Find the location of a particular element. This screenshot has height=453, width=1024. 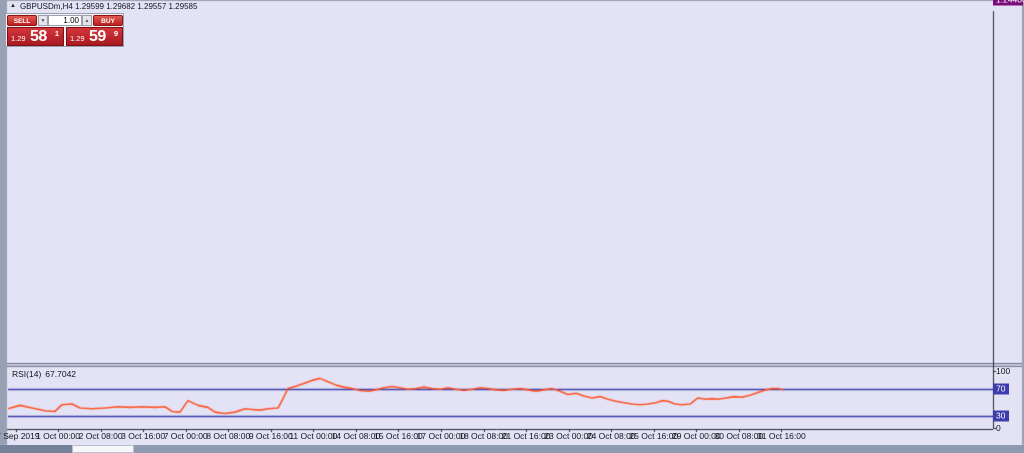

rsi-level-label: 70 is located at coordinates (1001, 388).